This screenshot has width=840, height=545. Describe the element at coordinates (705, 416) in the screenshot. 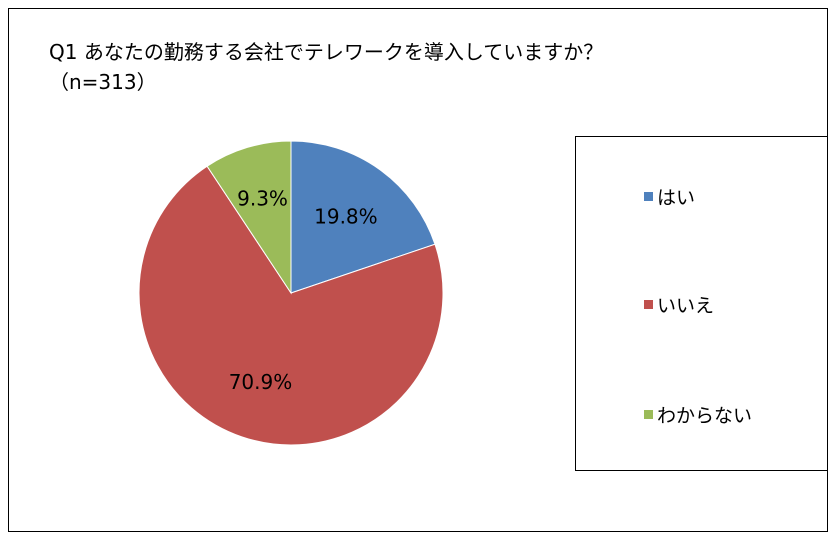

I see `legend-label-unknown: わからない` at that location.